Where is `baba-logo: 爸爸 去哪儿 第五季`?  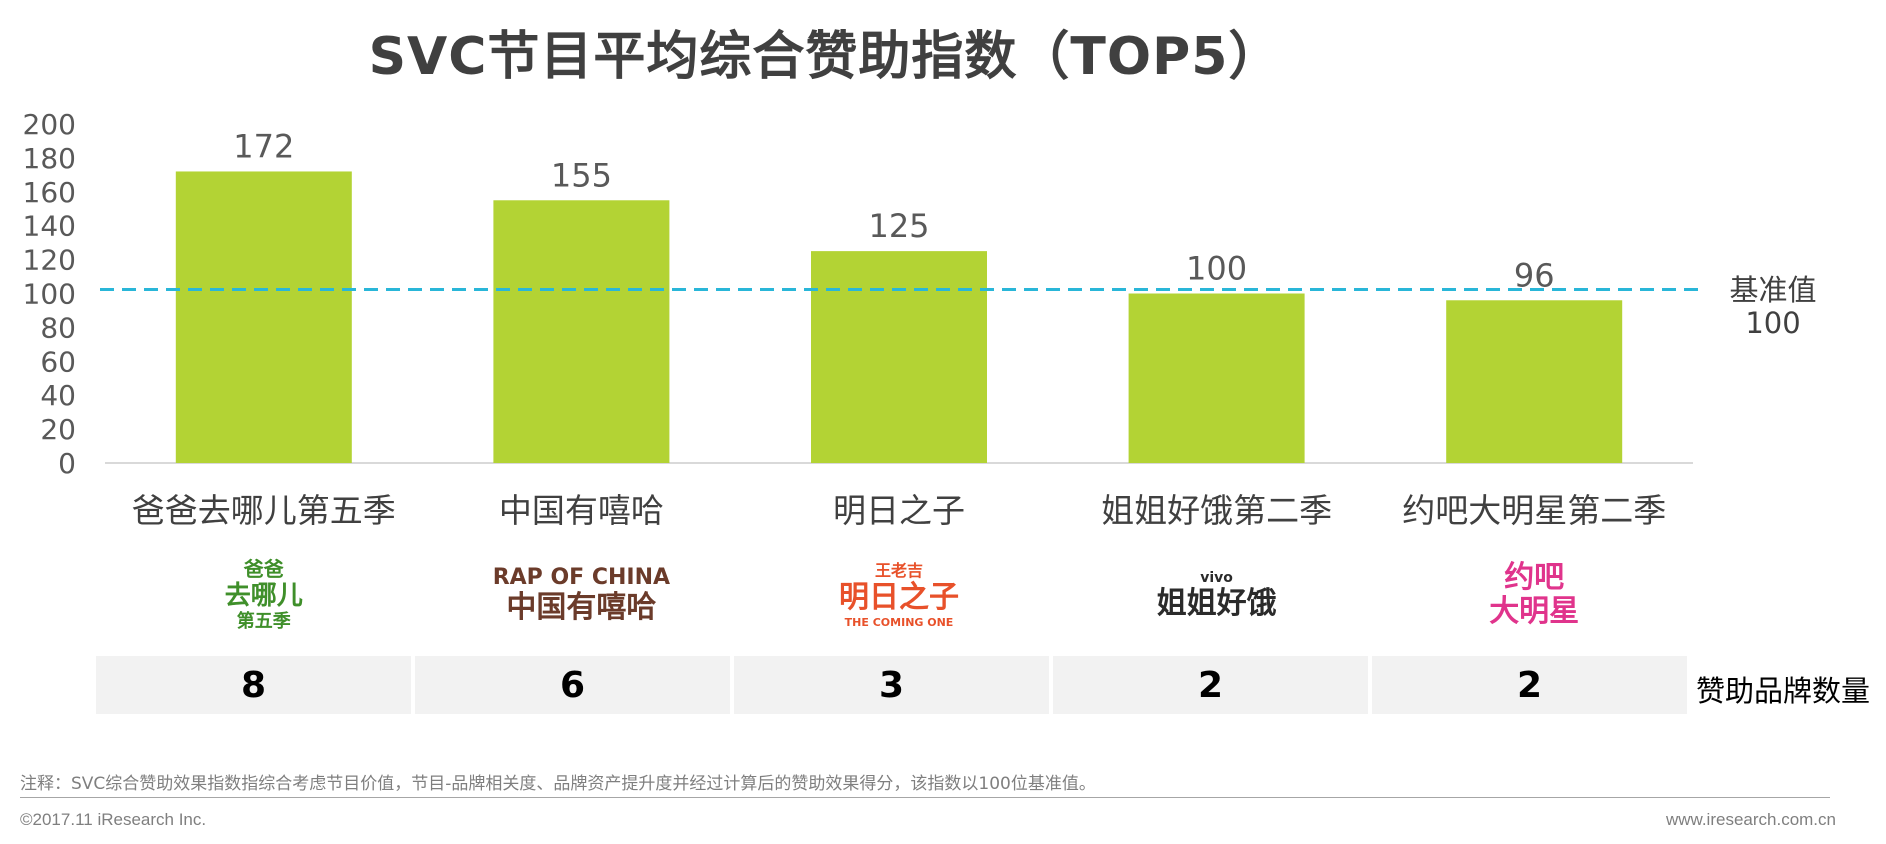 baba-logo: 爸爸 去哪儿 第五季 is located at coordinates (264, 595).